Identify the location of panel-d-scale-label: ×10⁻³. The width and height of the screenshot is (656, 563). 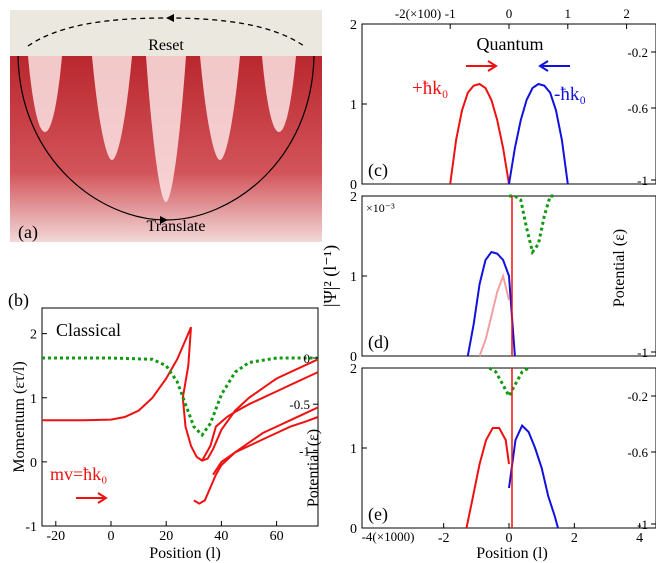
(380, 208).